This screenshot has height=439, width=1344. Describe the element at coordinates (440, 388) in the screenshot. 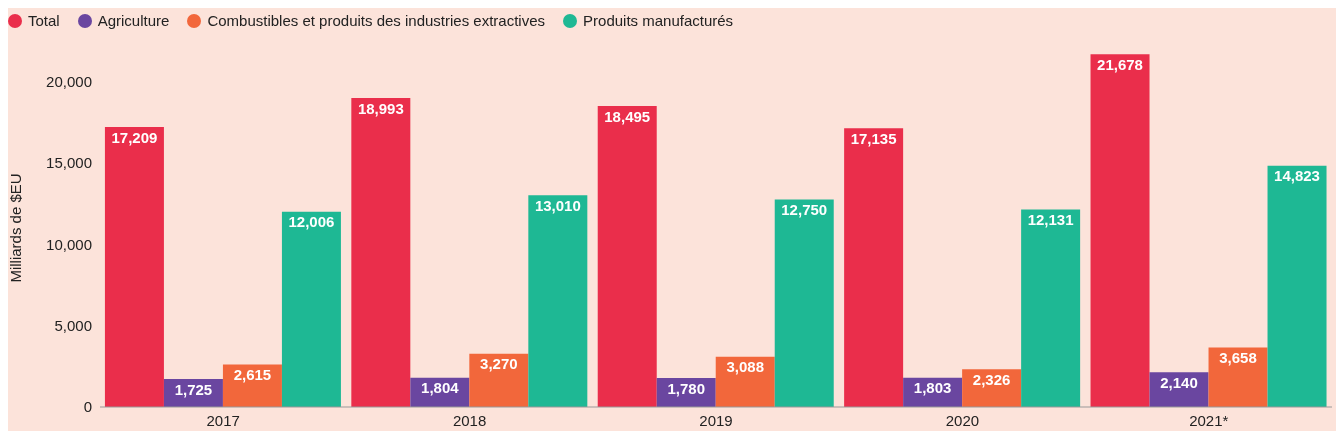

I see `data-label: 1,804` at that location.